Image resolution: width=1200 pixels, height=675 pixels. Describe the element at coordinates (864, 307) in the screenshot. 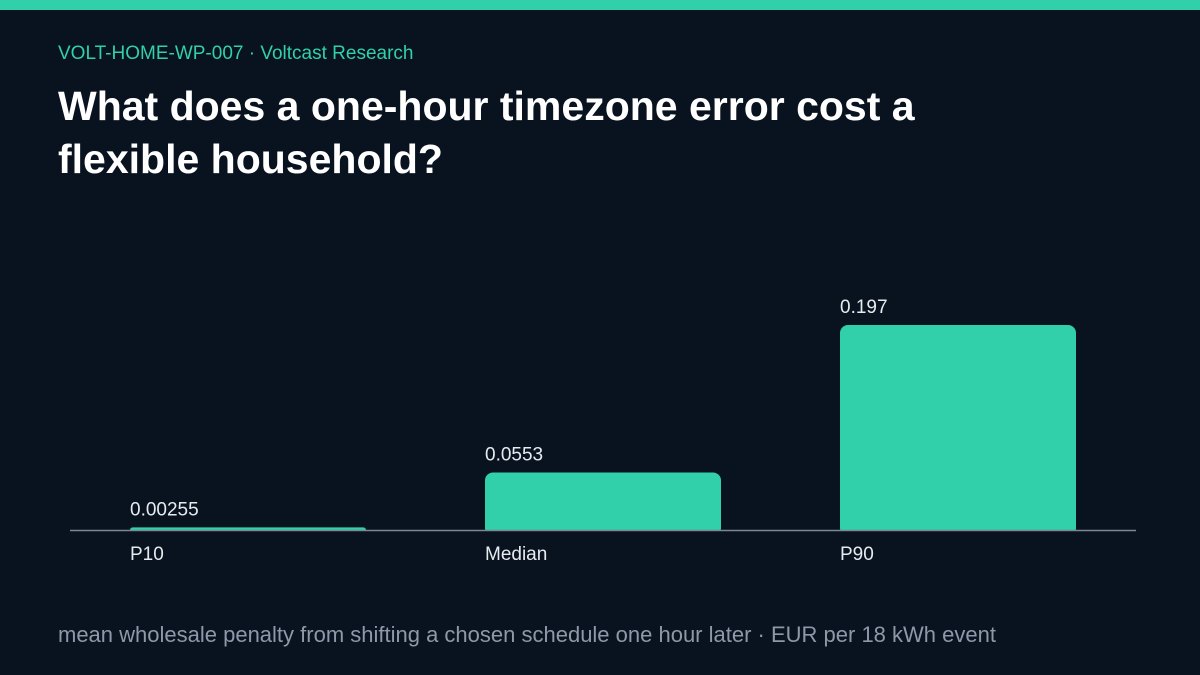

I see `value-label-p90: 0.197` at that location.